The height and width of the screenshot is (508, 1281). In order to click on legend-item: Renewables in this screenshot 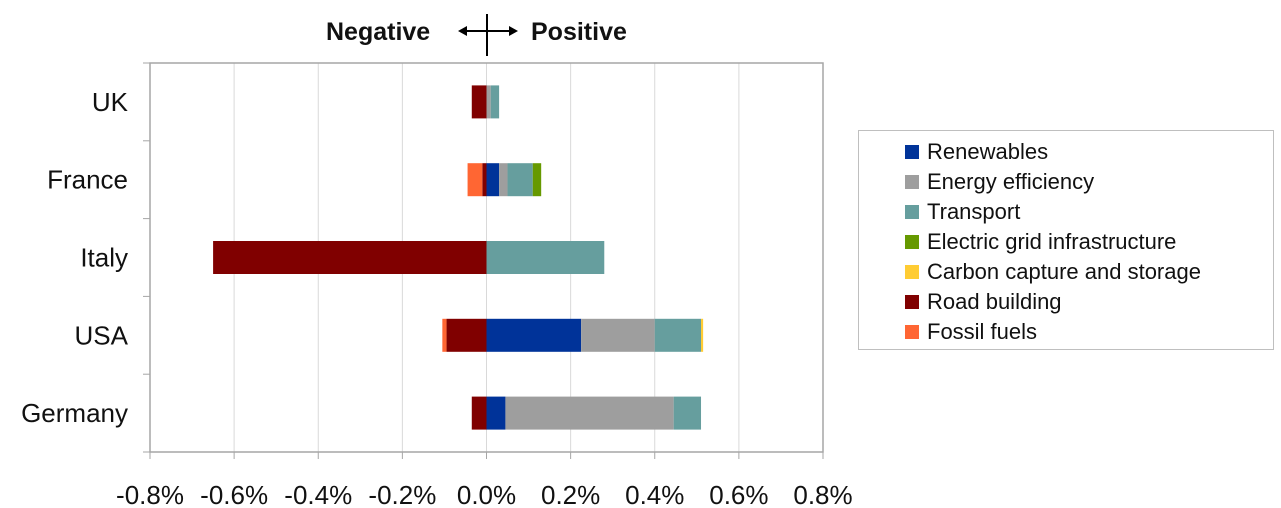, I will do `click(976, 152)`.